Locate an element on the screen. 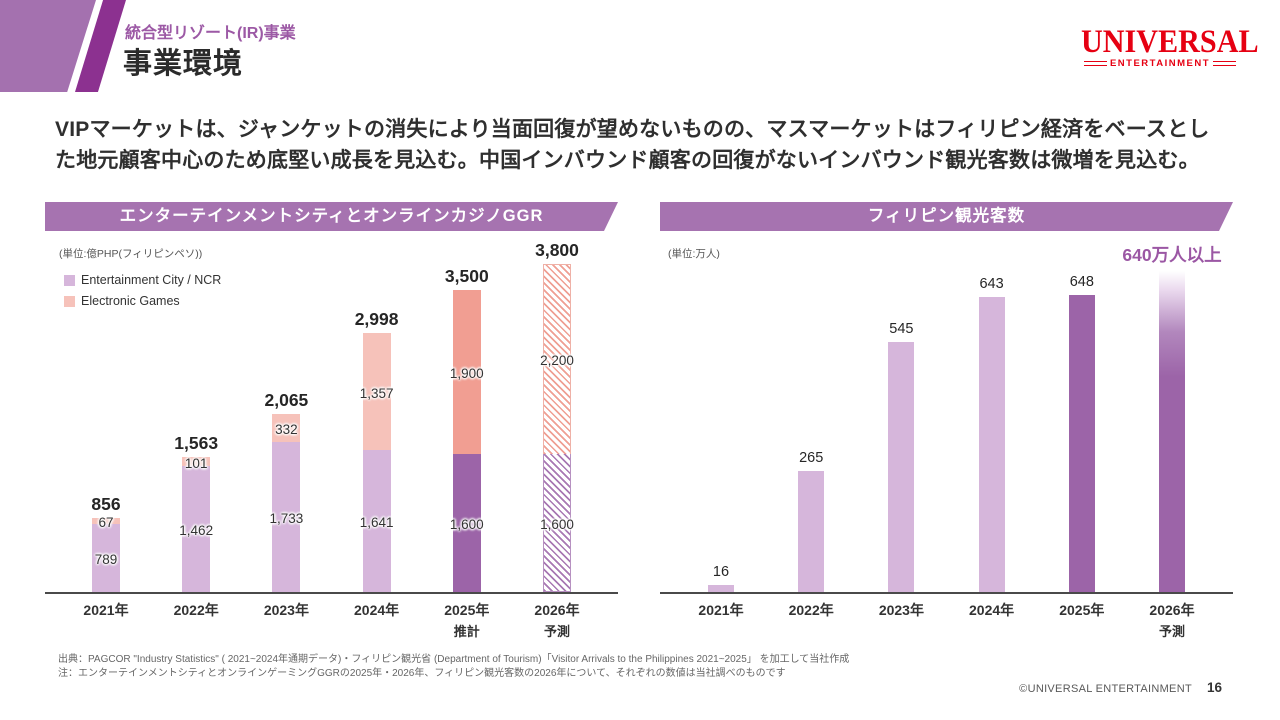  ggr-bar-2022年: 1,563 1,462 101 is located at coordinates (196, 512).